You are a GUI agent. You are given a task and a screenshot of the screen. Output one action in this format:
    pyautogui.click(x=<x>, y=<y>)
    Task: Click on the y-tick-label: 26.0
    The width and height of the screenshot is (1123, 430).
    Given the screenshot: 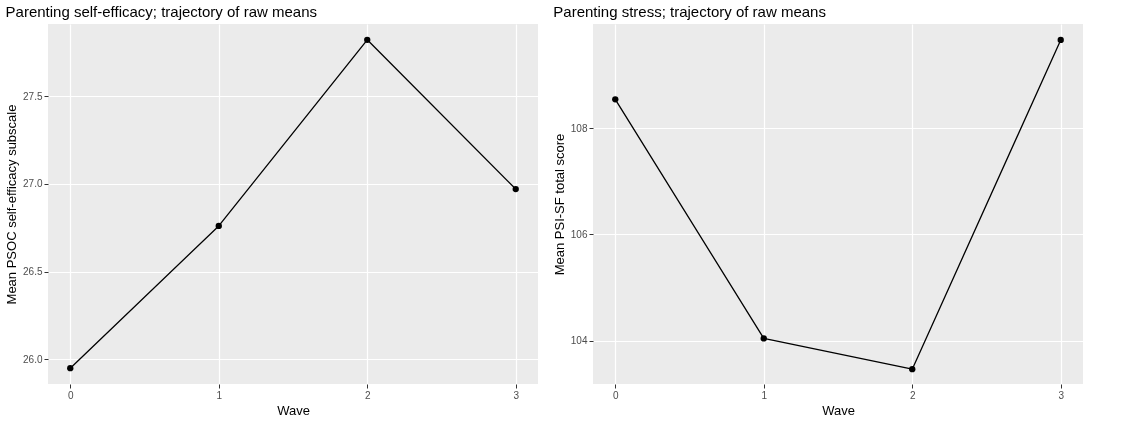 What is the action you would take?
    pyautogui.click(x=33, y=359)
    